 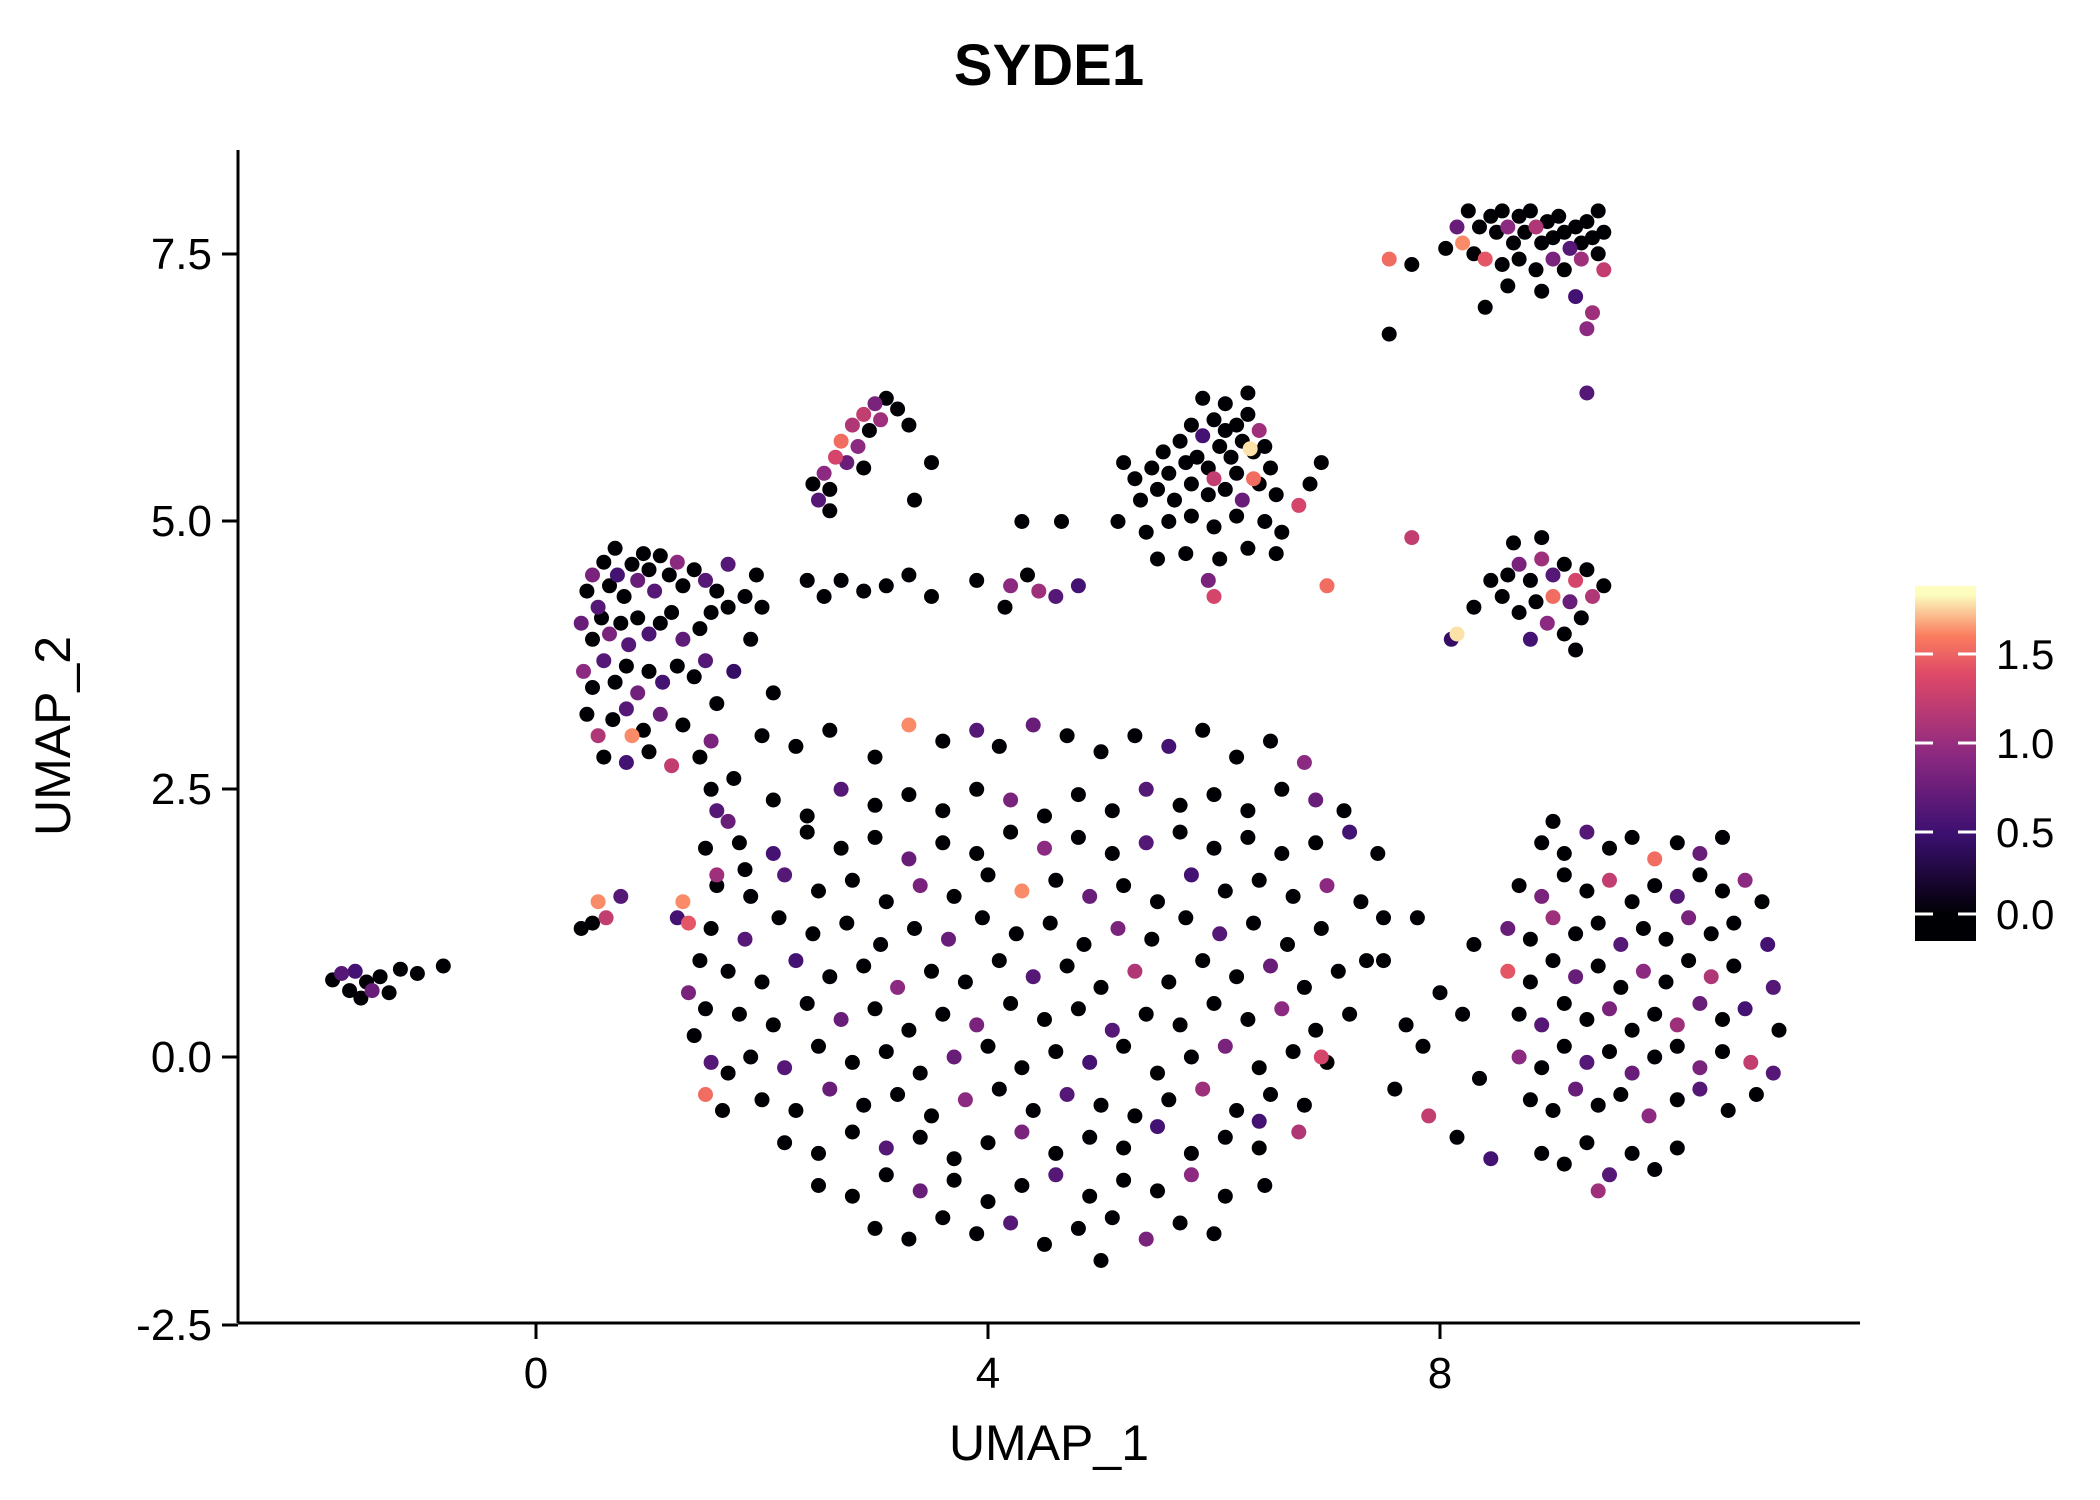 I want to click on x-tick-label: 4, so click(x=988, y=1373).